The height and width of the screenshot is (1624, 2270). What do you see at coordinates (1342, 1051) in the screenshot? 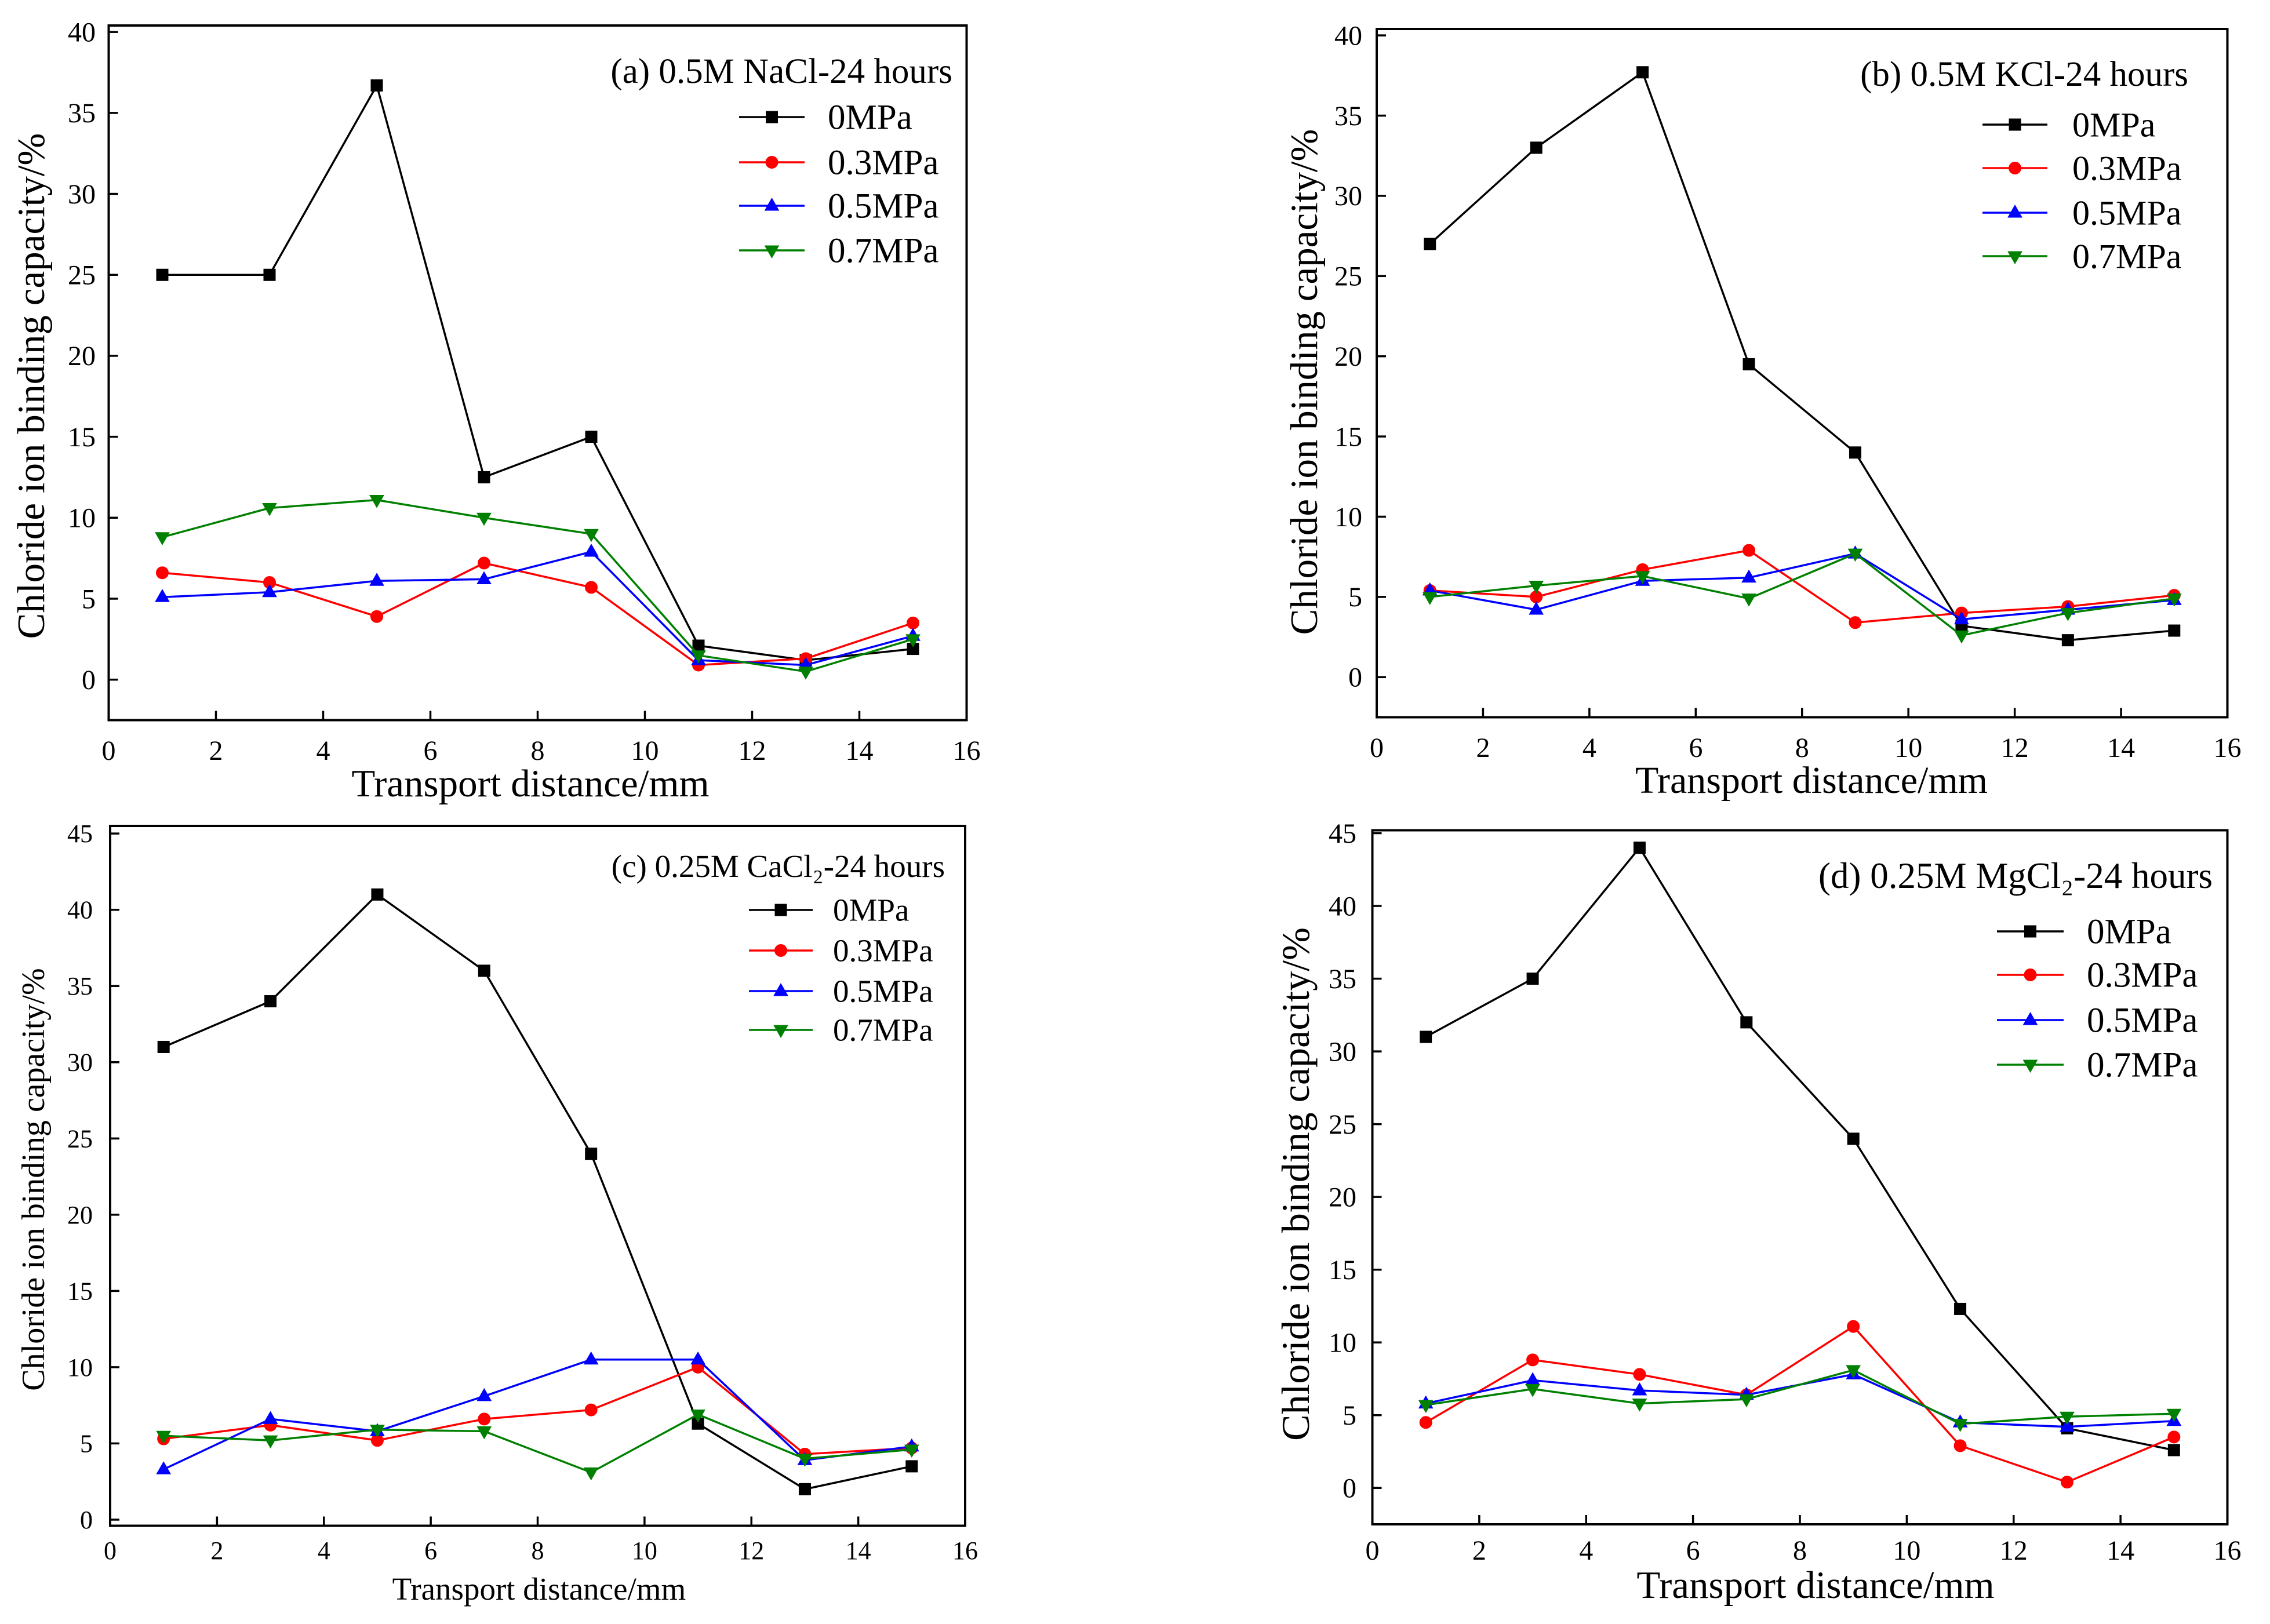
I see `y-tick-label: 30` at bounding box center [1342, 1051].